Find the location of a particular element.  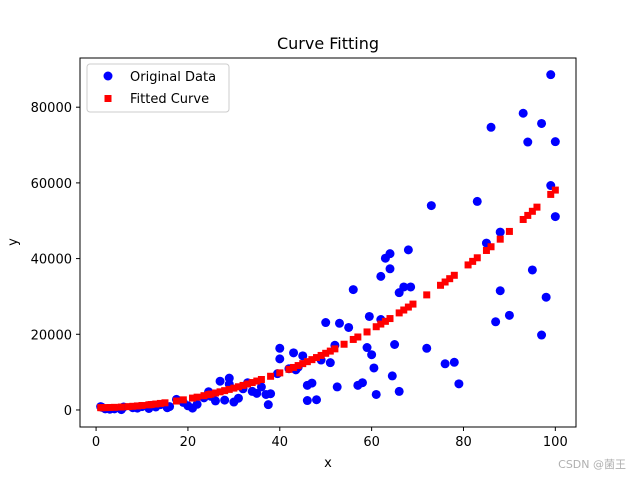

x-tick-label: 60 is located at coordinates (371, 442).